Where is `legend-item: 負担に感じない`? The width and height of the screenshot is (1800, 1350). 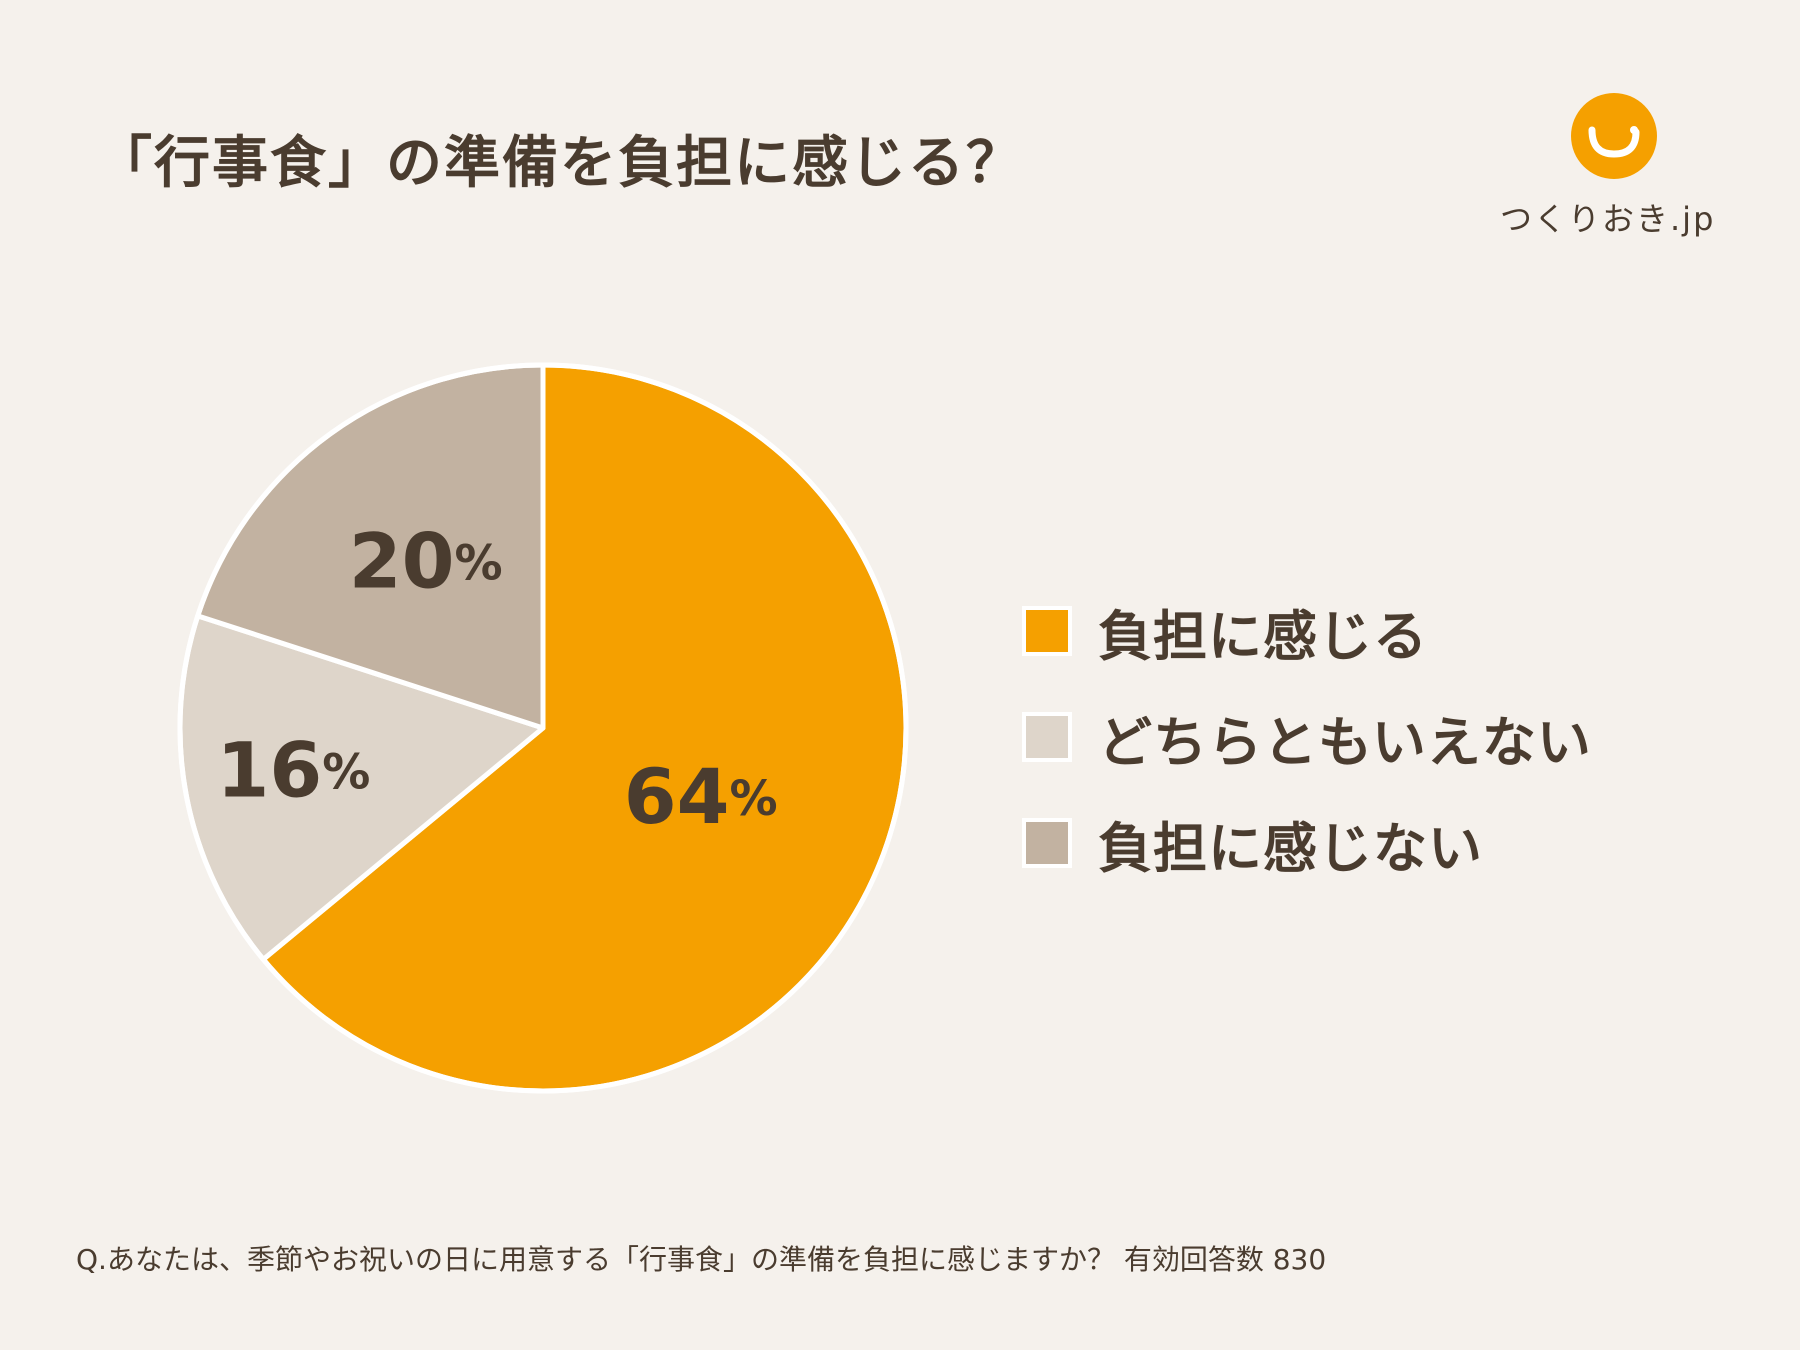 legend-item: 負担に感じない is located at coordinates (1307, 843).